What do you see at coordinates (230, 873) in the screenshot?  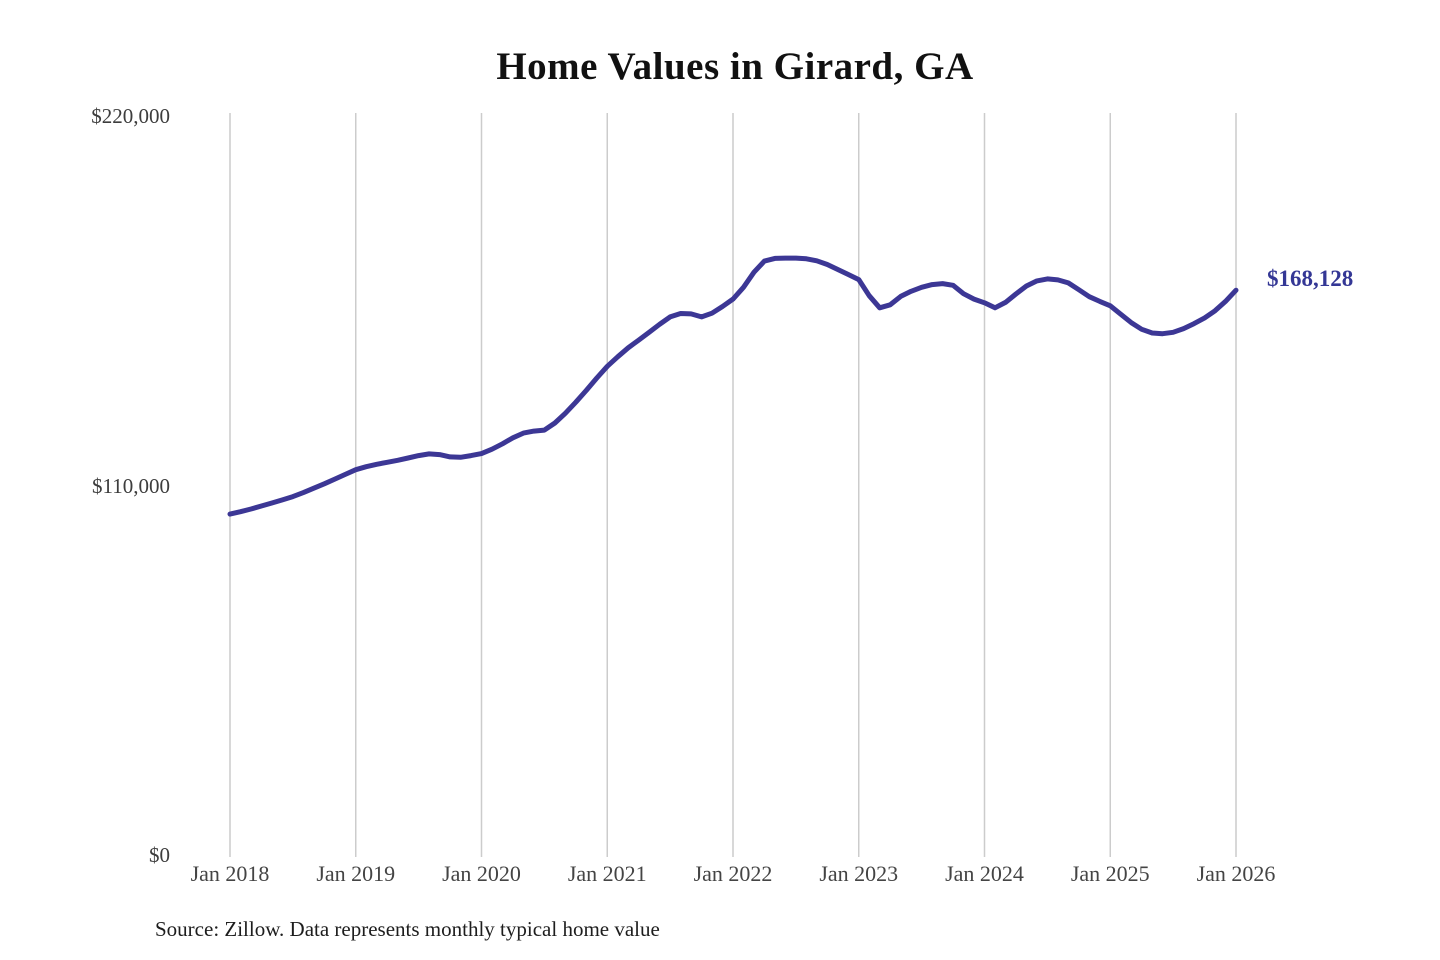 I see `x-tick-label: Jan 2018` at bounding box center [230, 873].